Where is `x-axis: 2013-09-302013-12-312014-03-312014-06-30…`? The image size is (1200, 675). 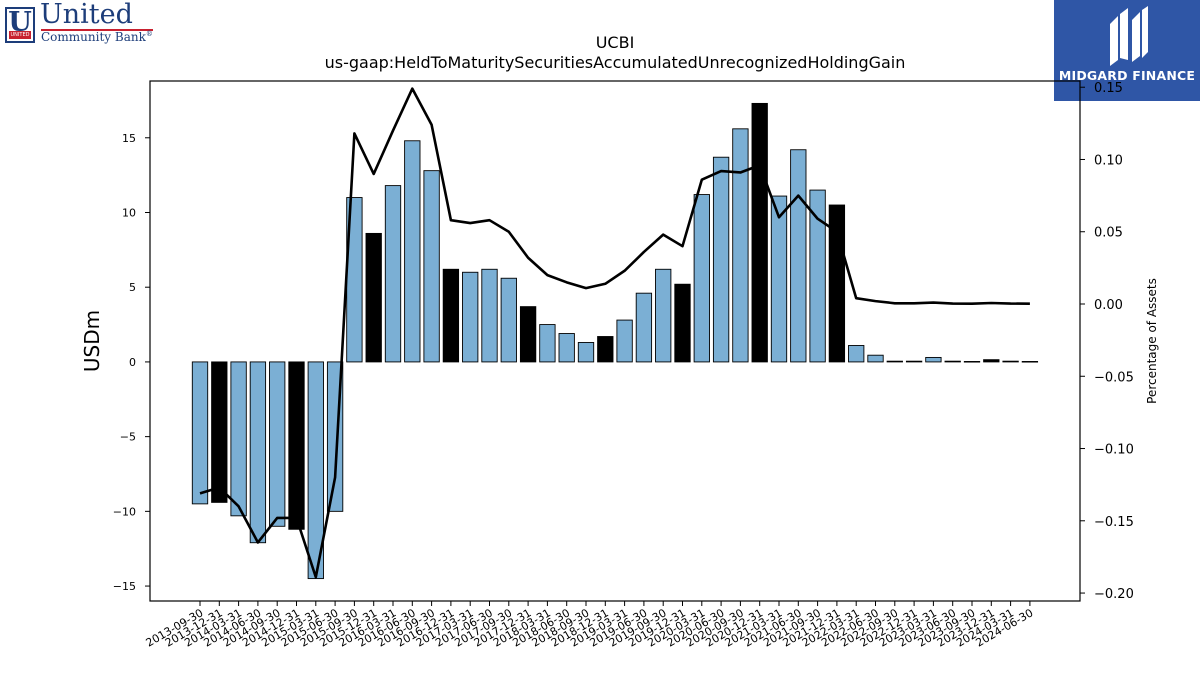 x-axis: 2013-09-302013-12-312014-03-312014-06-30… is located at coordinates (589, 625).